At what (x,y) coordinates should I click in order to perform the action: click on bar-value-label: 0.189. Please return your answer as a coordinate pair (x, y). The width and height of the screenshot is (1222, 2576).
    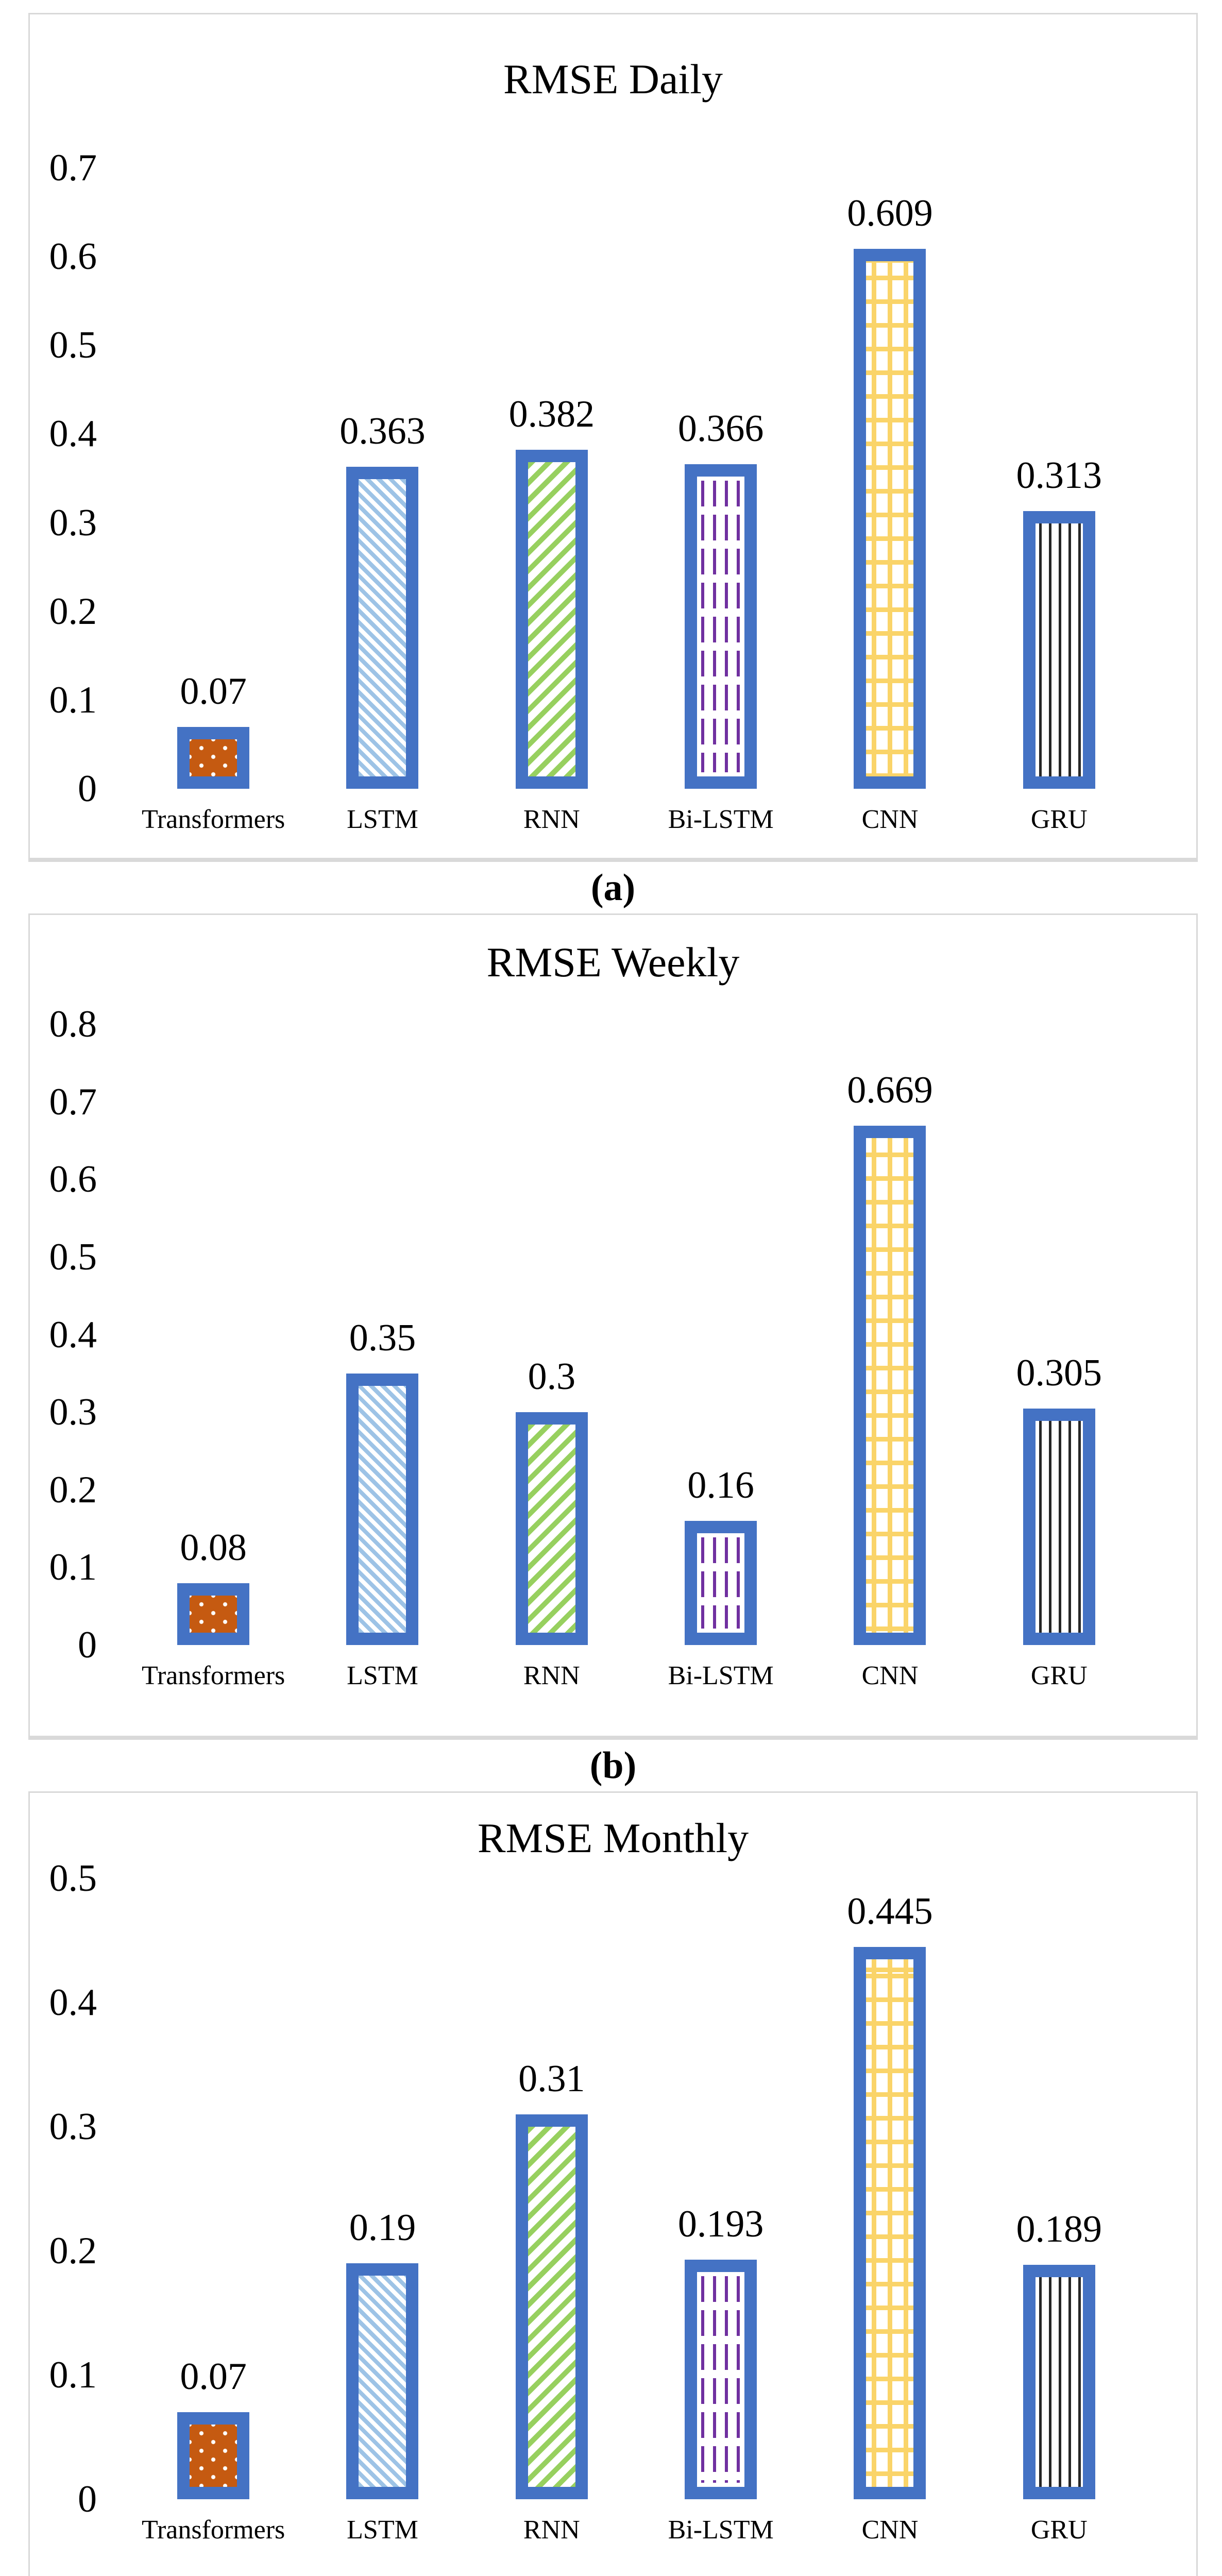
    Looking at the image, I should click on (1059, 2229).